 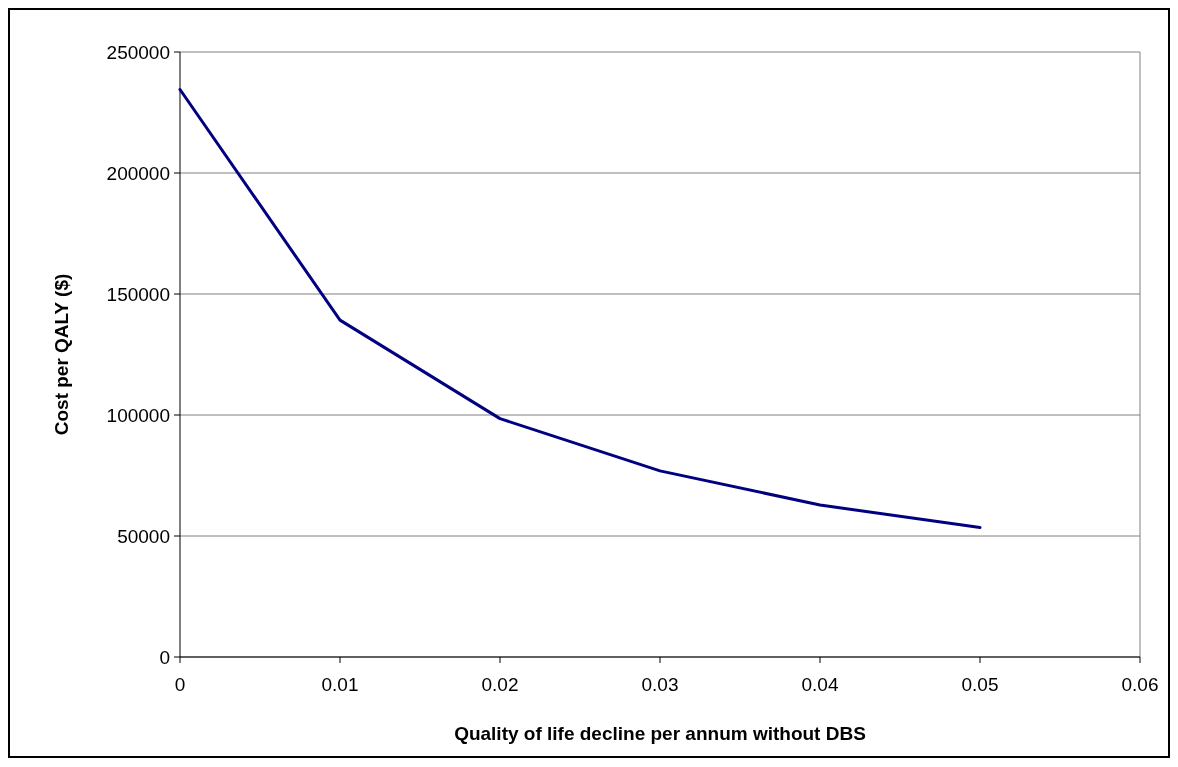 What do you see at coordinates (660, 684) in the screenshot?
I see `x-tick-label: 0.03` at bounding box center [660, 684].